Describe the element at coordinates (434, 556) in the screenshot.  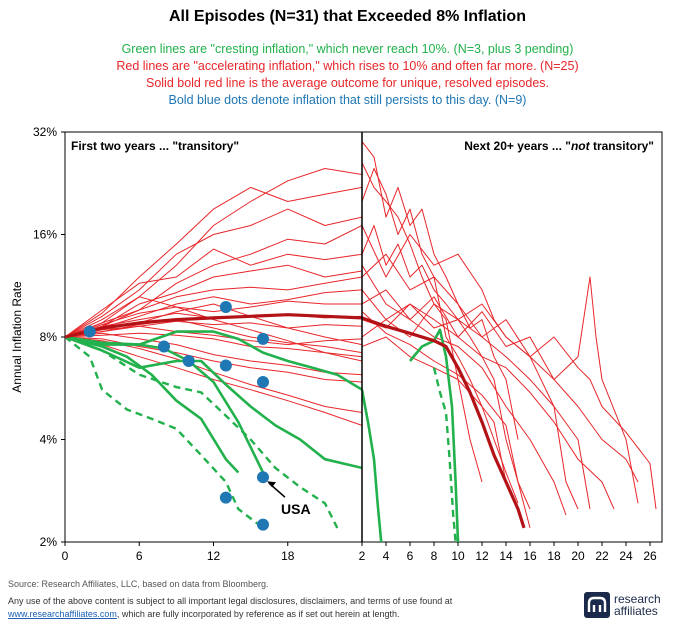
I see `x-tick-label-right: 8` at that location.